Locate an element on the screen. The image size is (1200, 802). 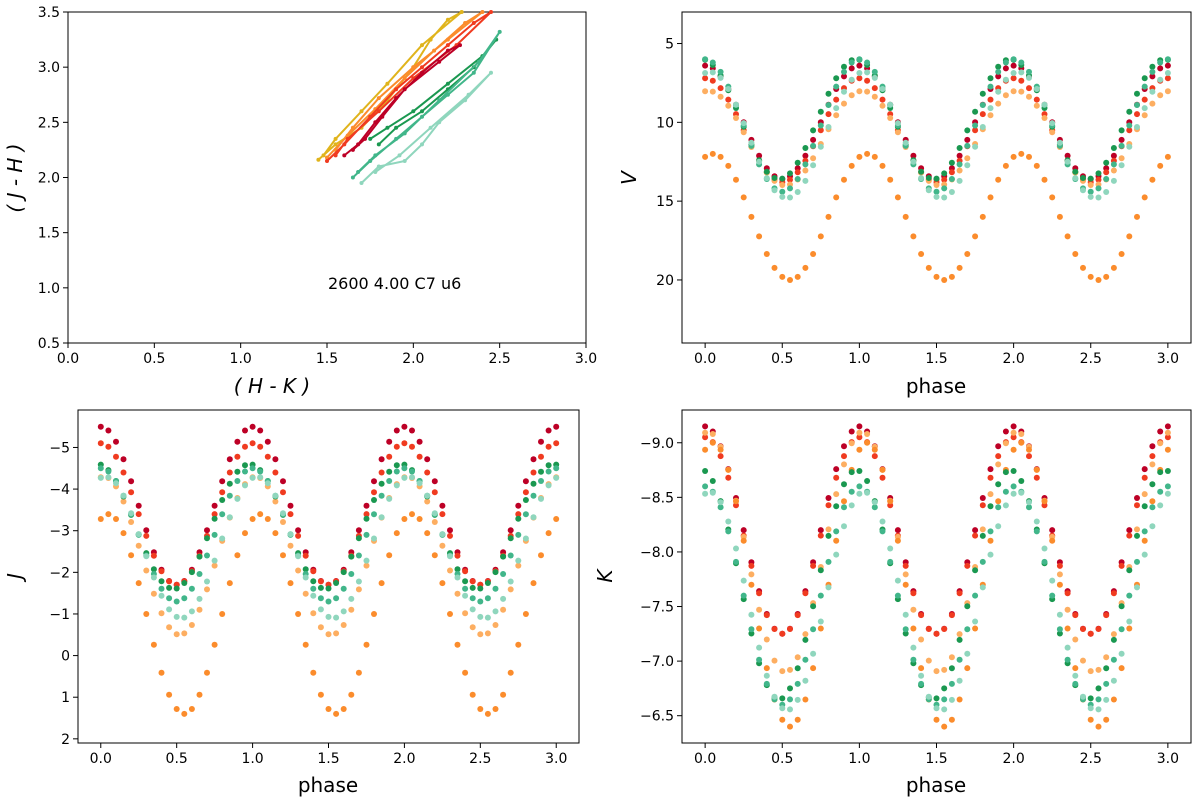
y-tick-label: 1.5 is located at coordinates (49, 234).